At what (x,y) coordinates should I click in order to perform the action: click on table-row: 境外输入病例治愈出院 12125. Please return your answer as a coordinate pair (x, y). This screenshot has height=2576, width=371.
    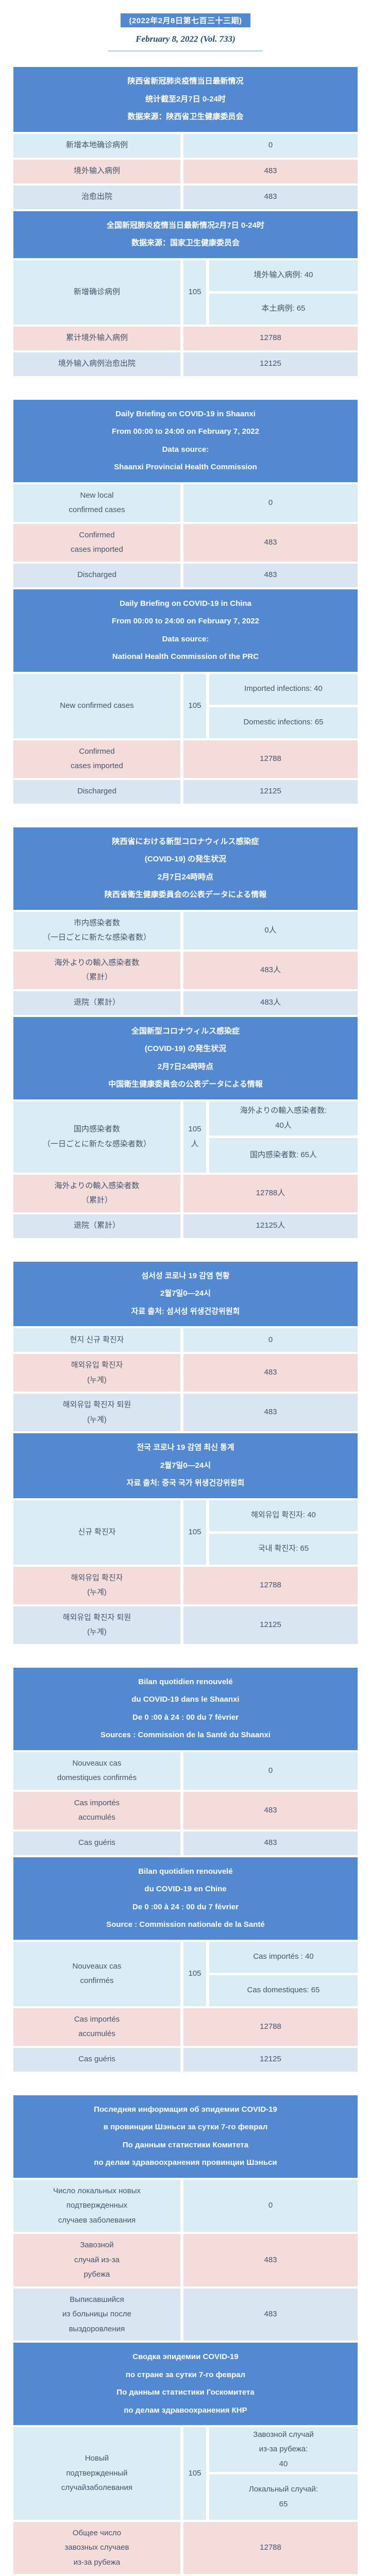
    Looking at the image, I should click on (185, 364).